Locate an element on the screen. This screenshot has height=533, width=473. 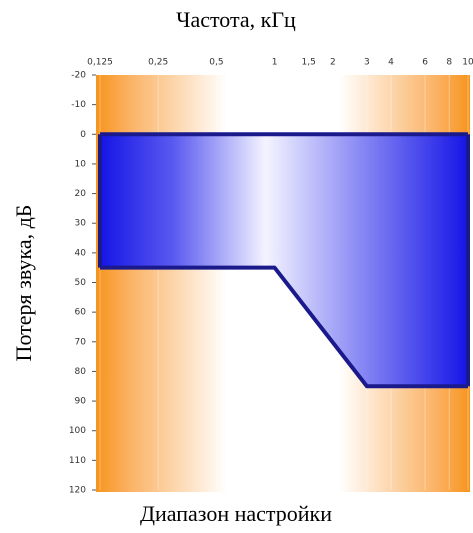
x-axis-title: Диапазон настройки is located at coordinates (236, 513).